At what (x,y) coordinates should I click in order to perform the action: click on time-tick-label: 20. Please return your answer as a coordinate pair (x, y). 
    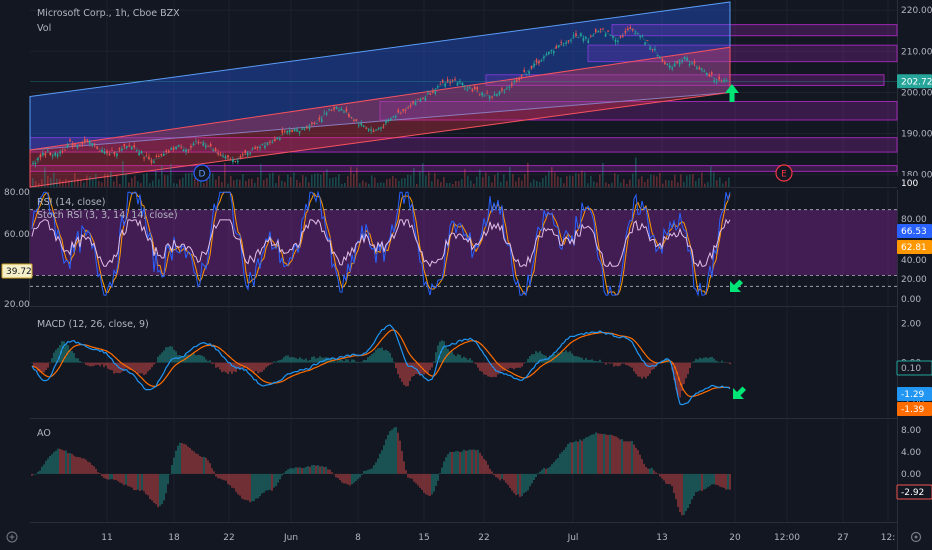
    Looking at the image, I should click on (735, 538).